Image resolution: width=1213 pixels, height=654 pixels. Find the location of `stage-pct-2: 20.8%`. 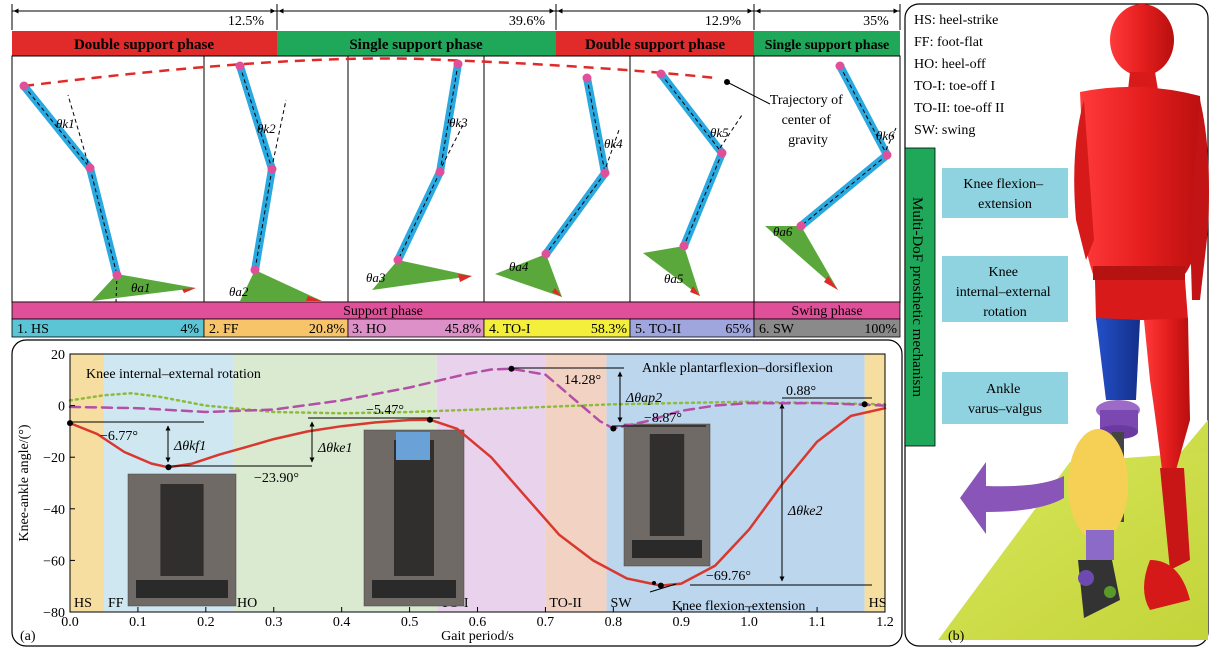

stage-pct-2: 20.8% is located at coordinates (327, 329).